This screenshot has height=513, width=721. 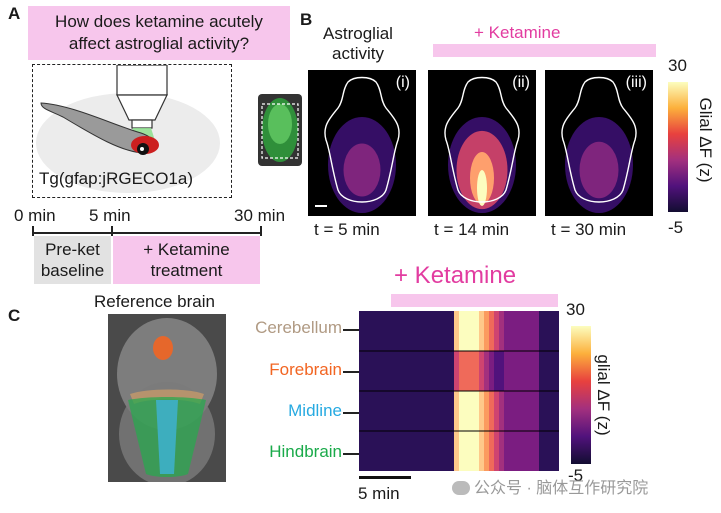 I want to click on question-line-1: How does ketamine acutely, so click(x=159, y=21).